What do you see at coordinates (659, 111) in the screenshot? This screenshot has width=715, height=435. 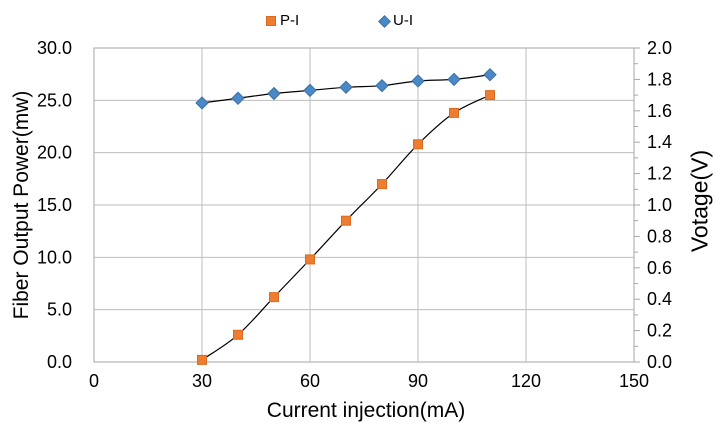 I see `y-right-tick-label: 1.6` at bounding box center [659, 111].